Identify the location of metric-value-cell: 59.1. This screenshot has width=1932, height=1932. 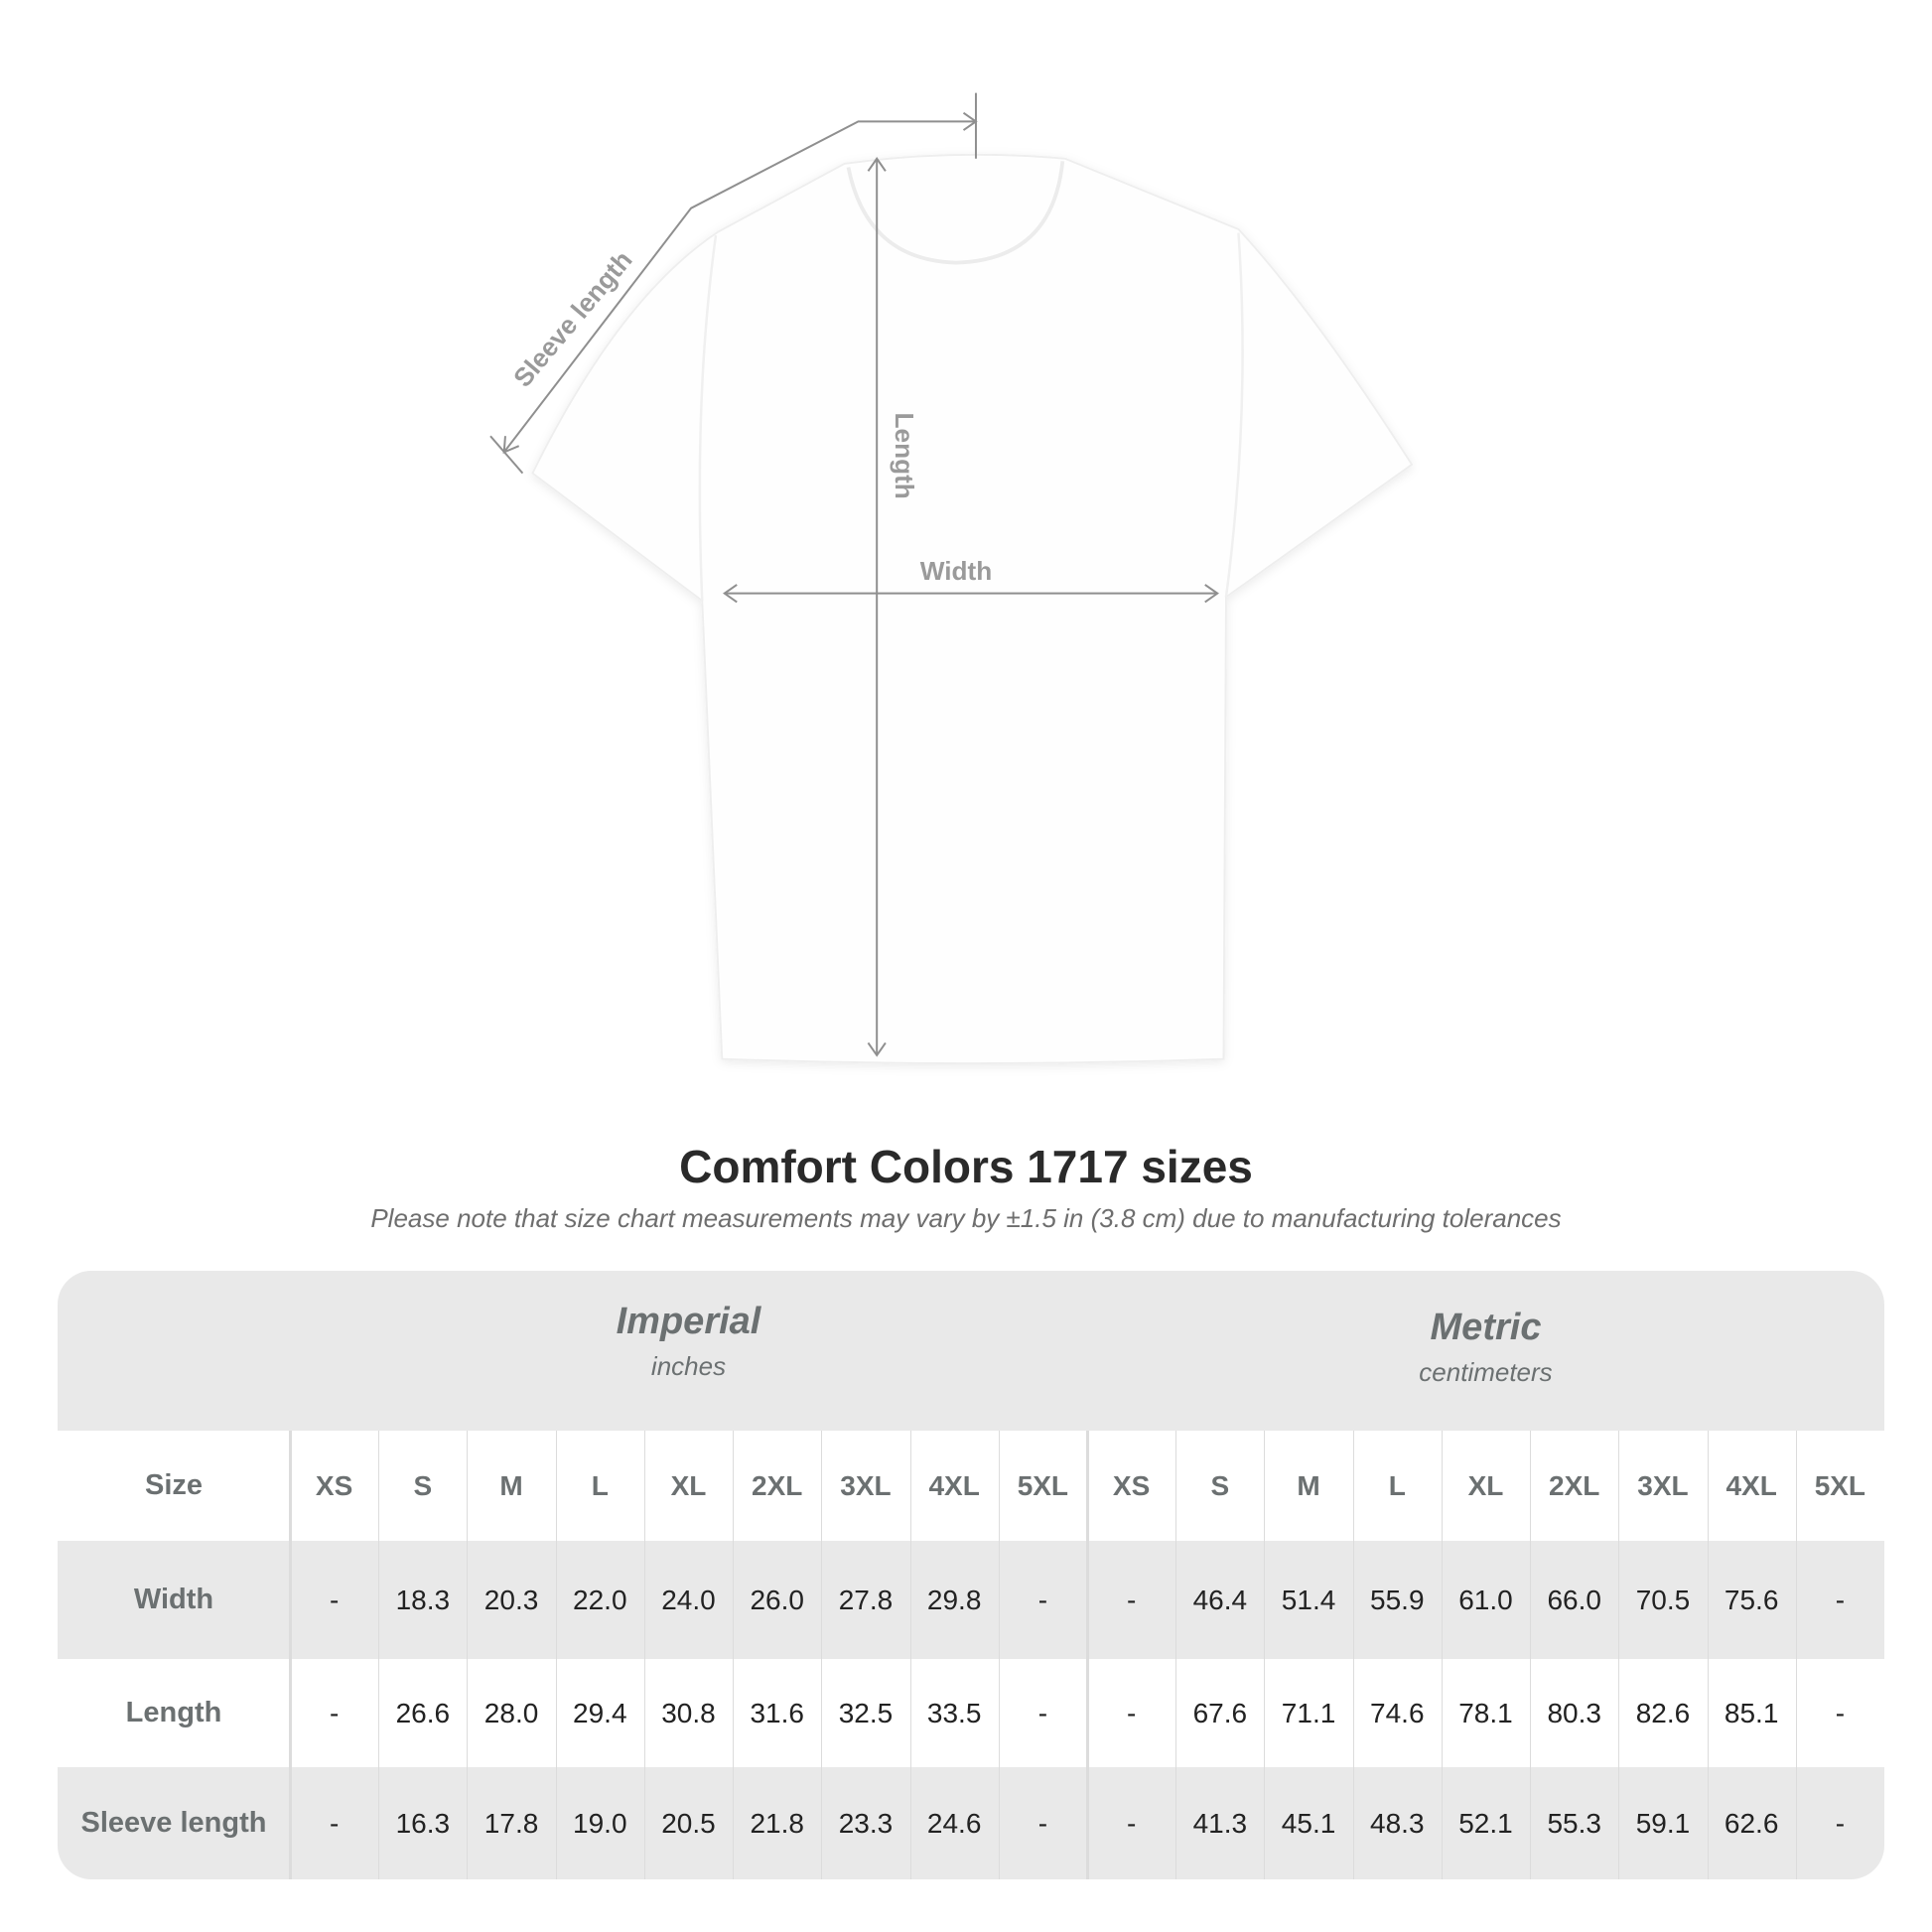
(1663, 1823).